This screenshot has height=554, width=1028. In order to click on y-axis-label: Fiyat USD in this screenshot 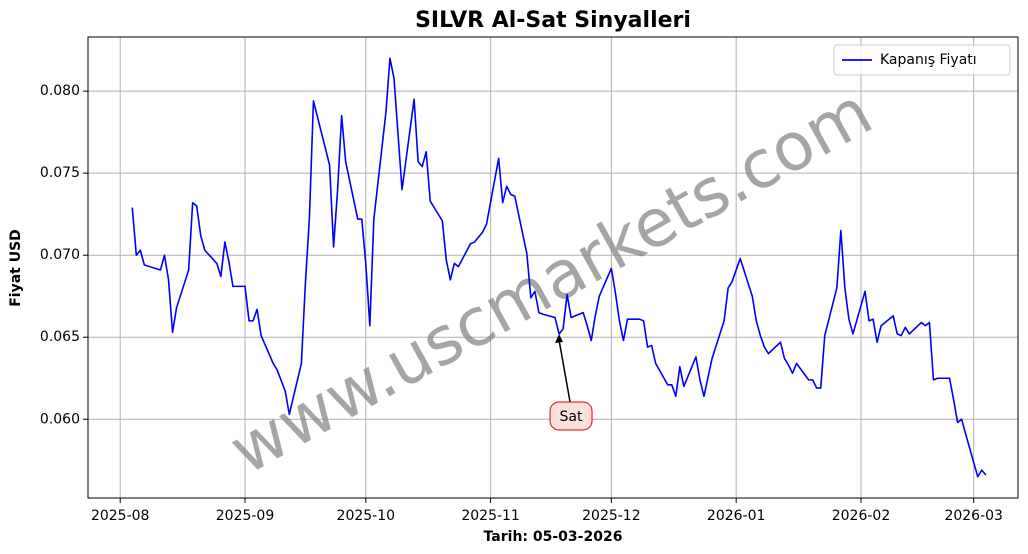, I will do `click(16, 268)`.